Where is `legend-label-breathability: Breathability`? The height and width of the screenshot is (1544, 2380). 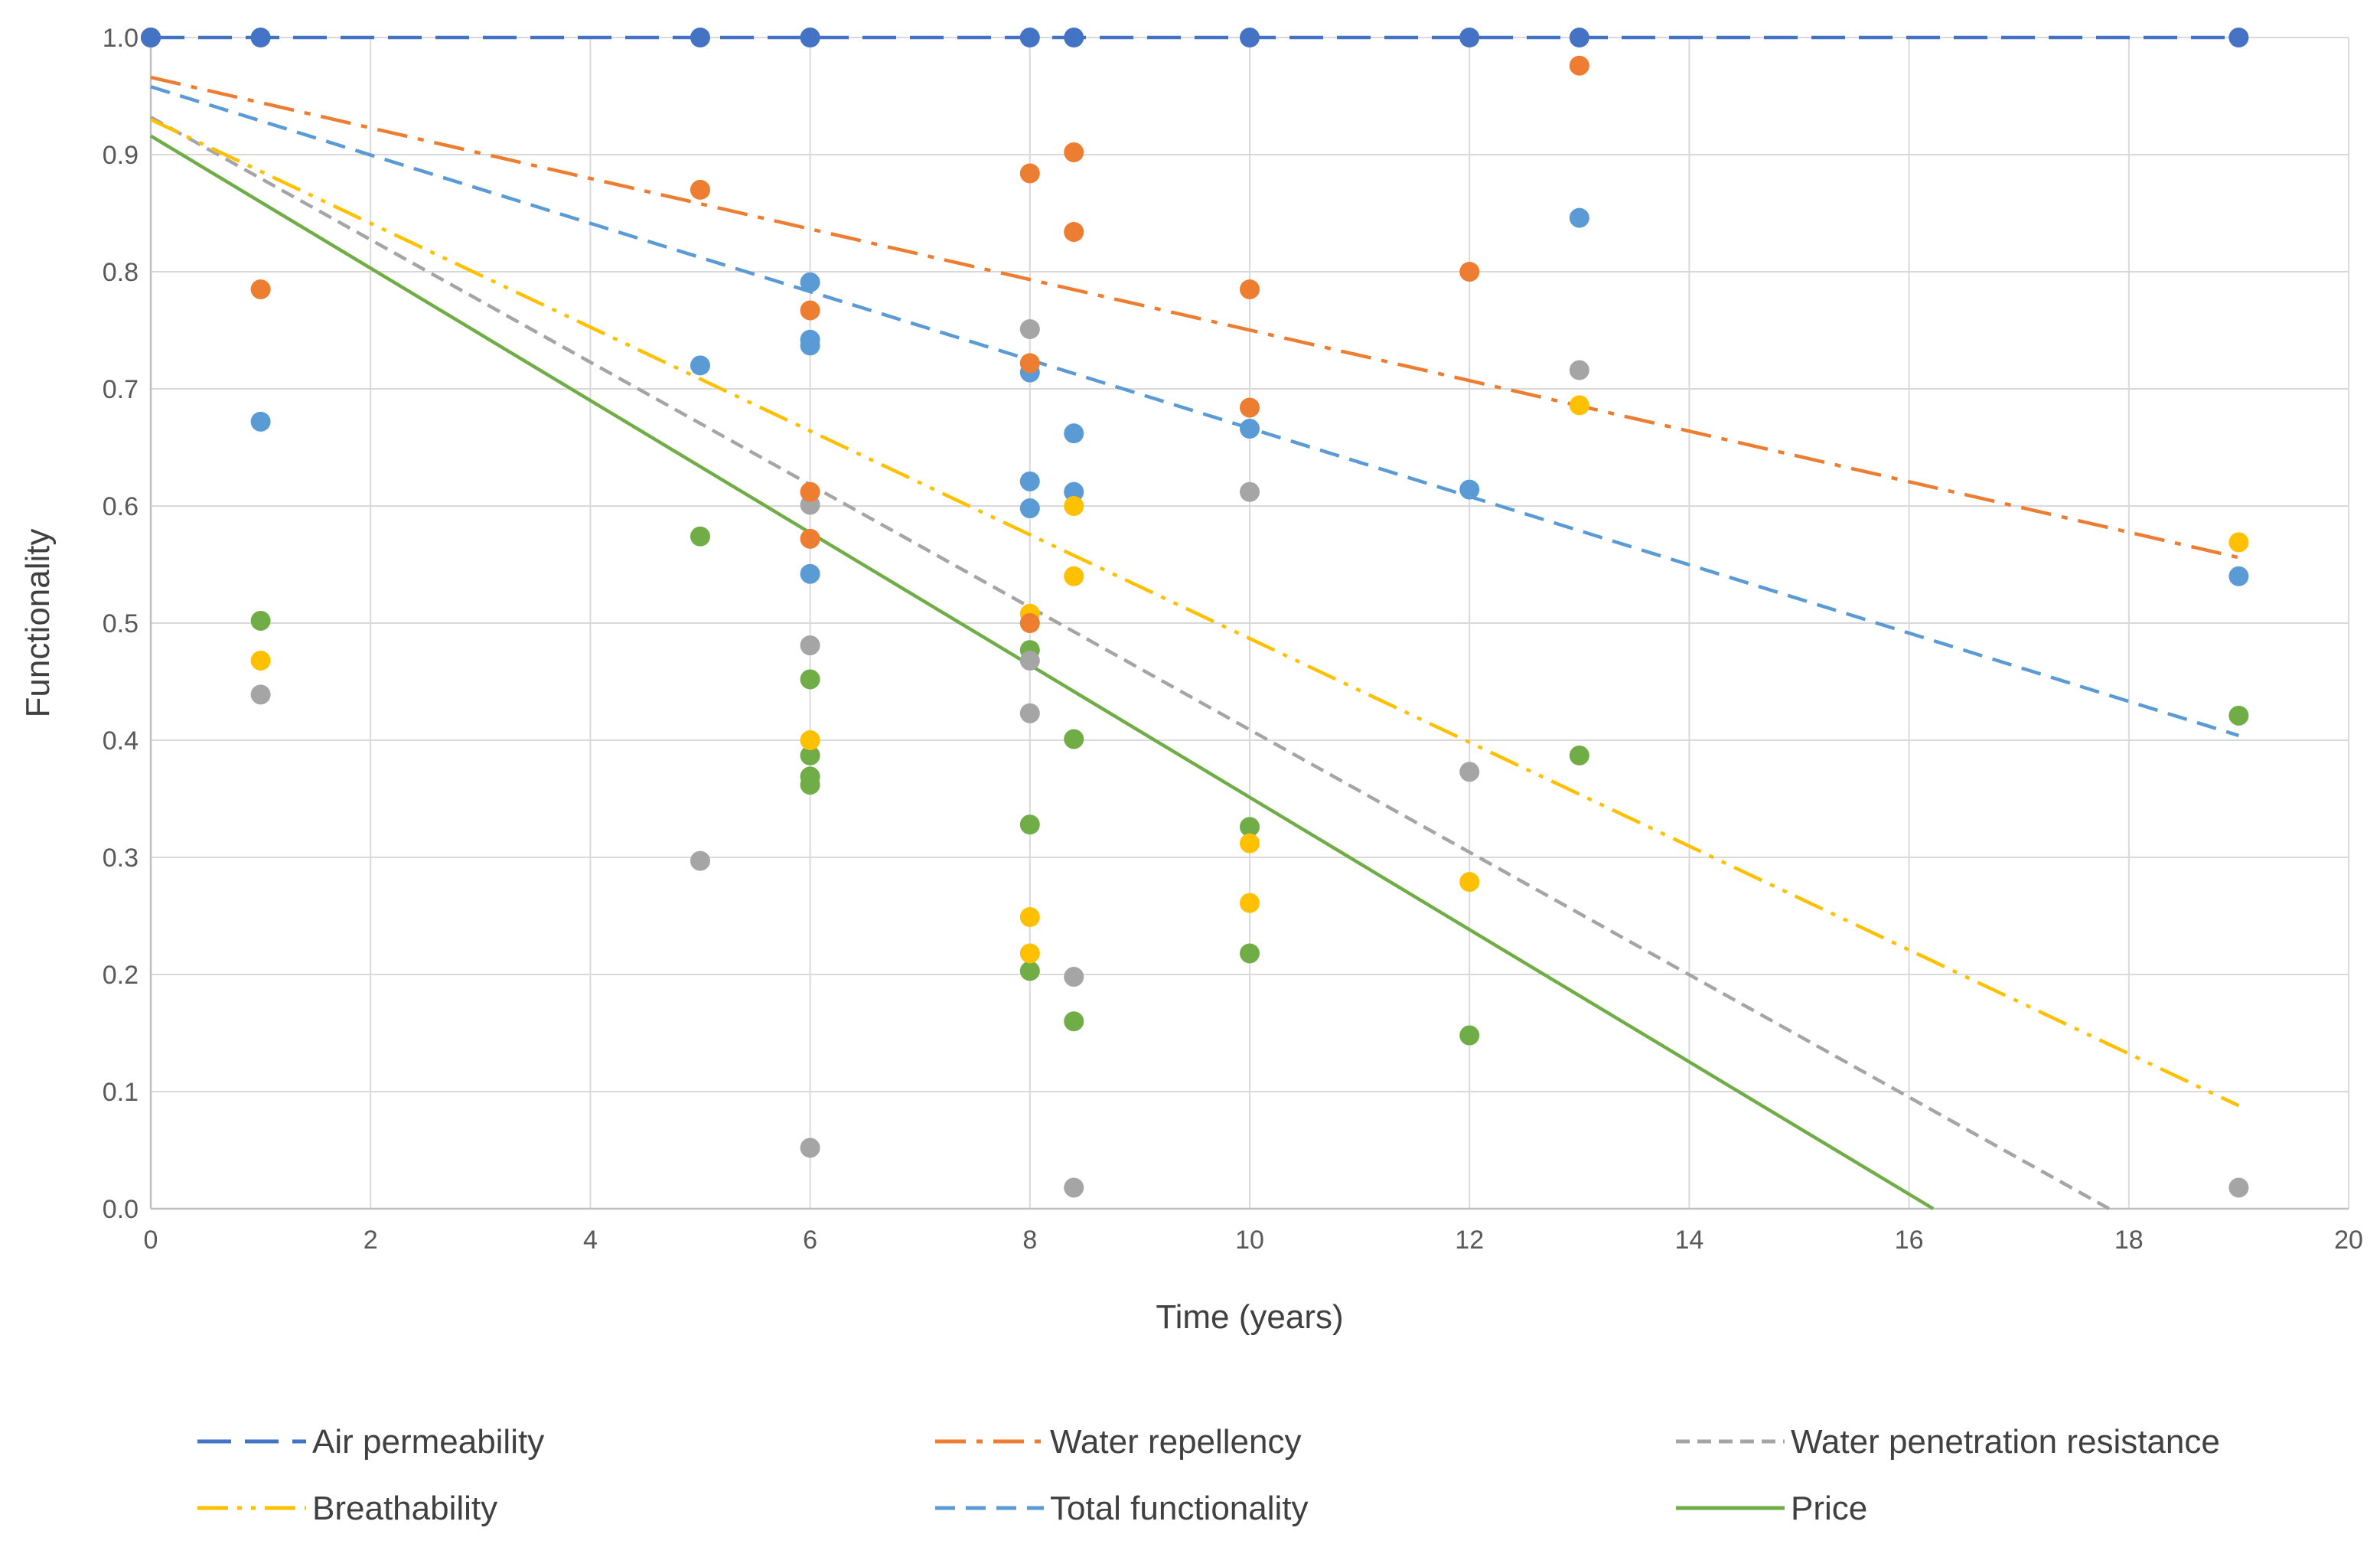 legend-label-breathability: Breathability is located at coordinates (405, 1508).